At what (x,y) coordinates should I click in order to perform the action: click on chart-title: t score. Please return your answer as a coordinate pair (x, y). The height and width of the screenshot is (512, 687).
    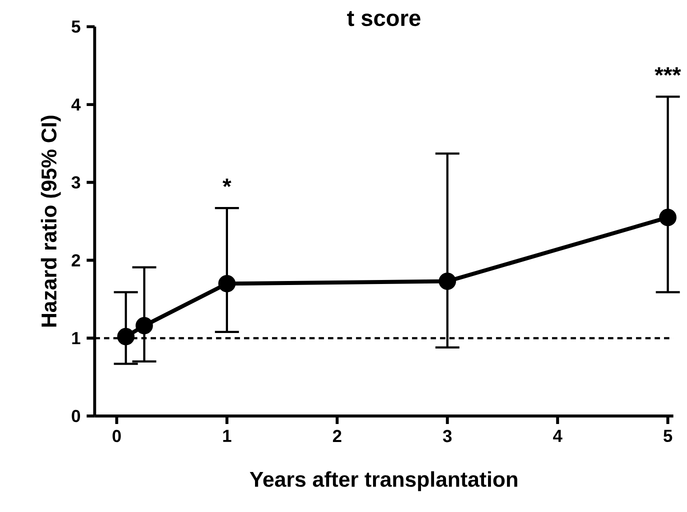
    Looking at the image, I should click on (383, 18).